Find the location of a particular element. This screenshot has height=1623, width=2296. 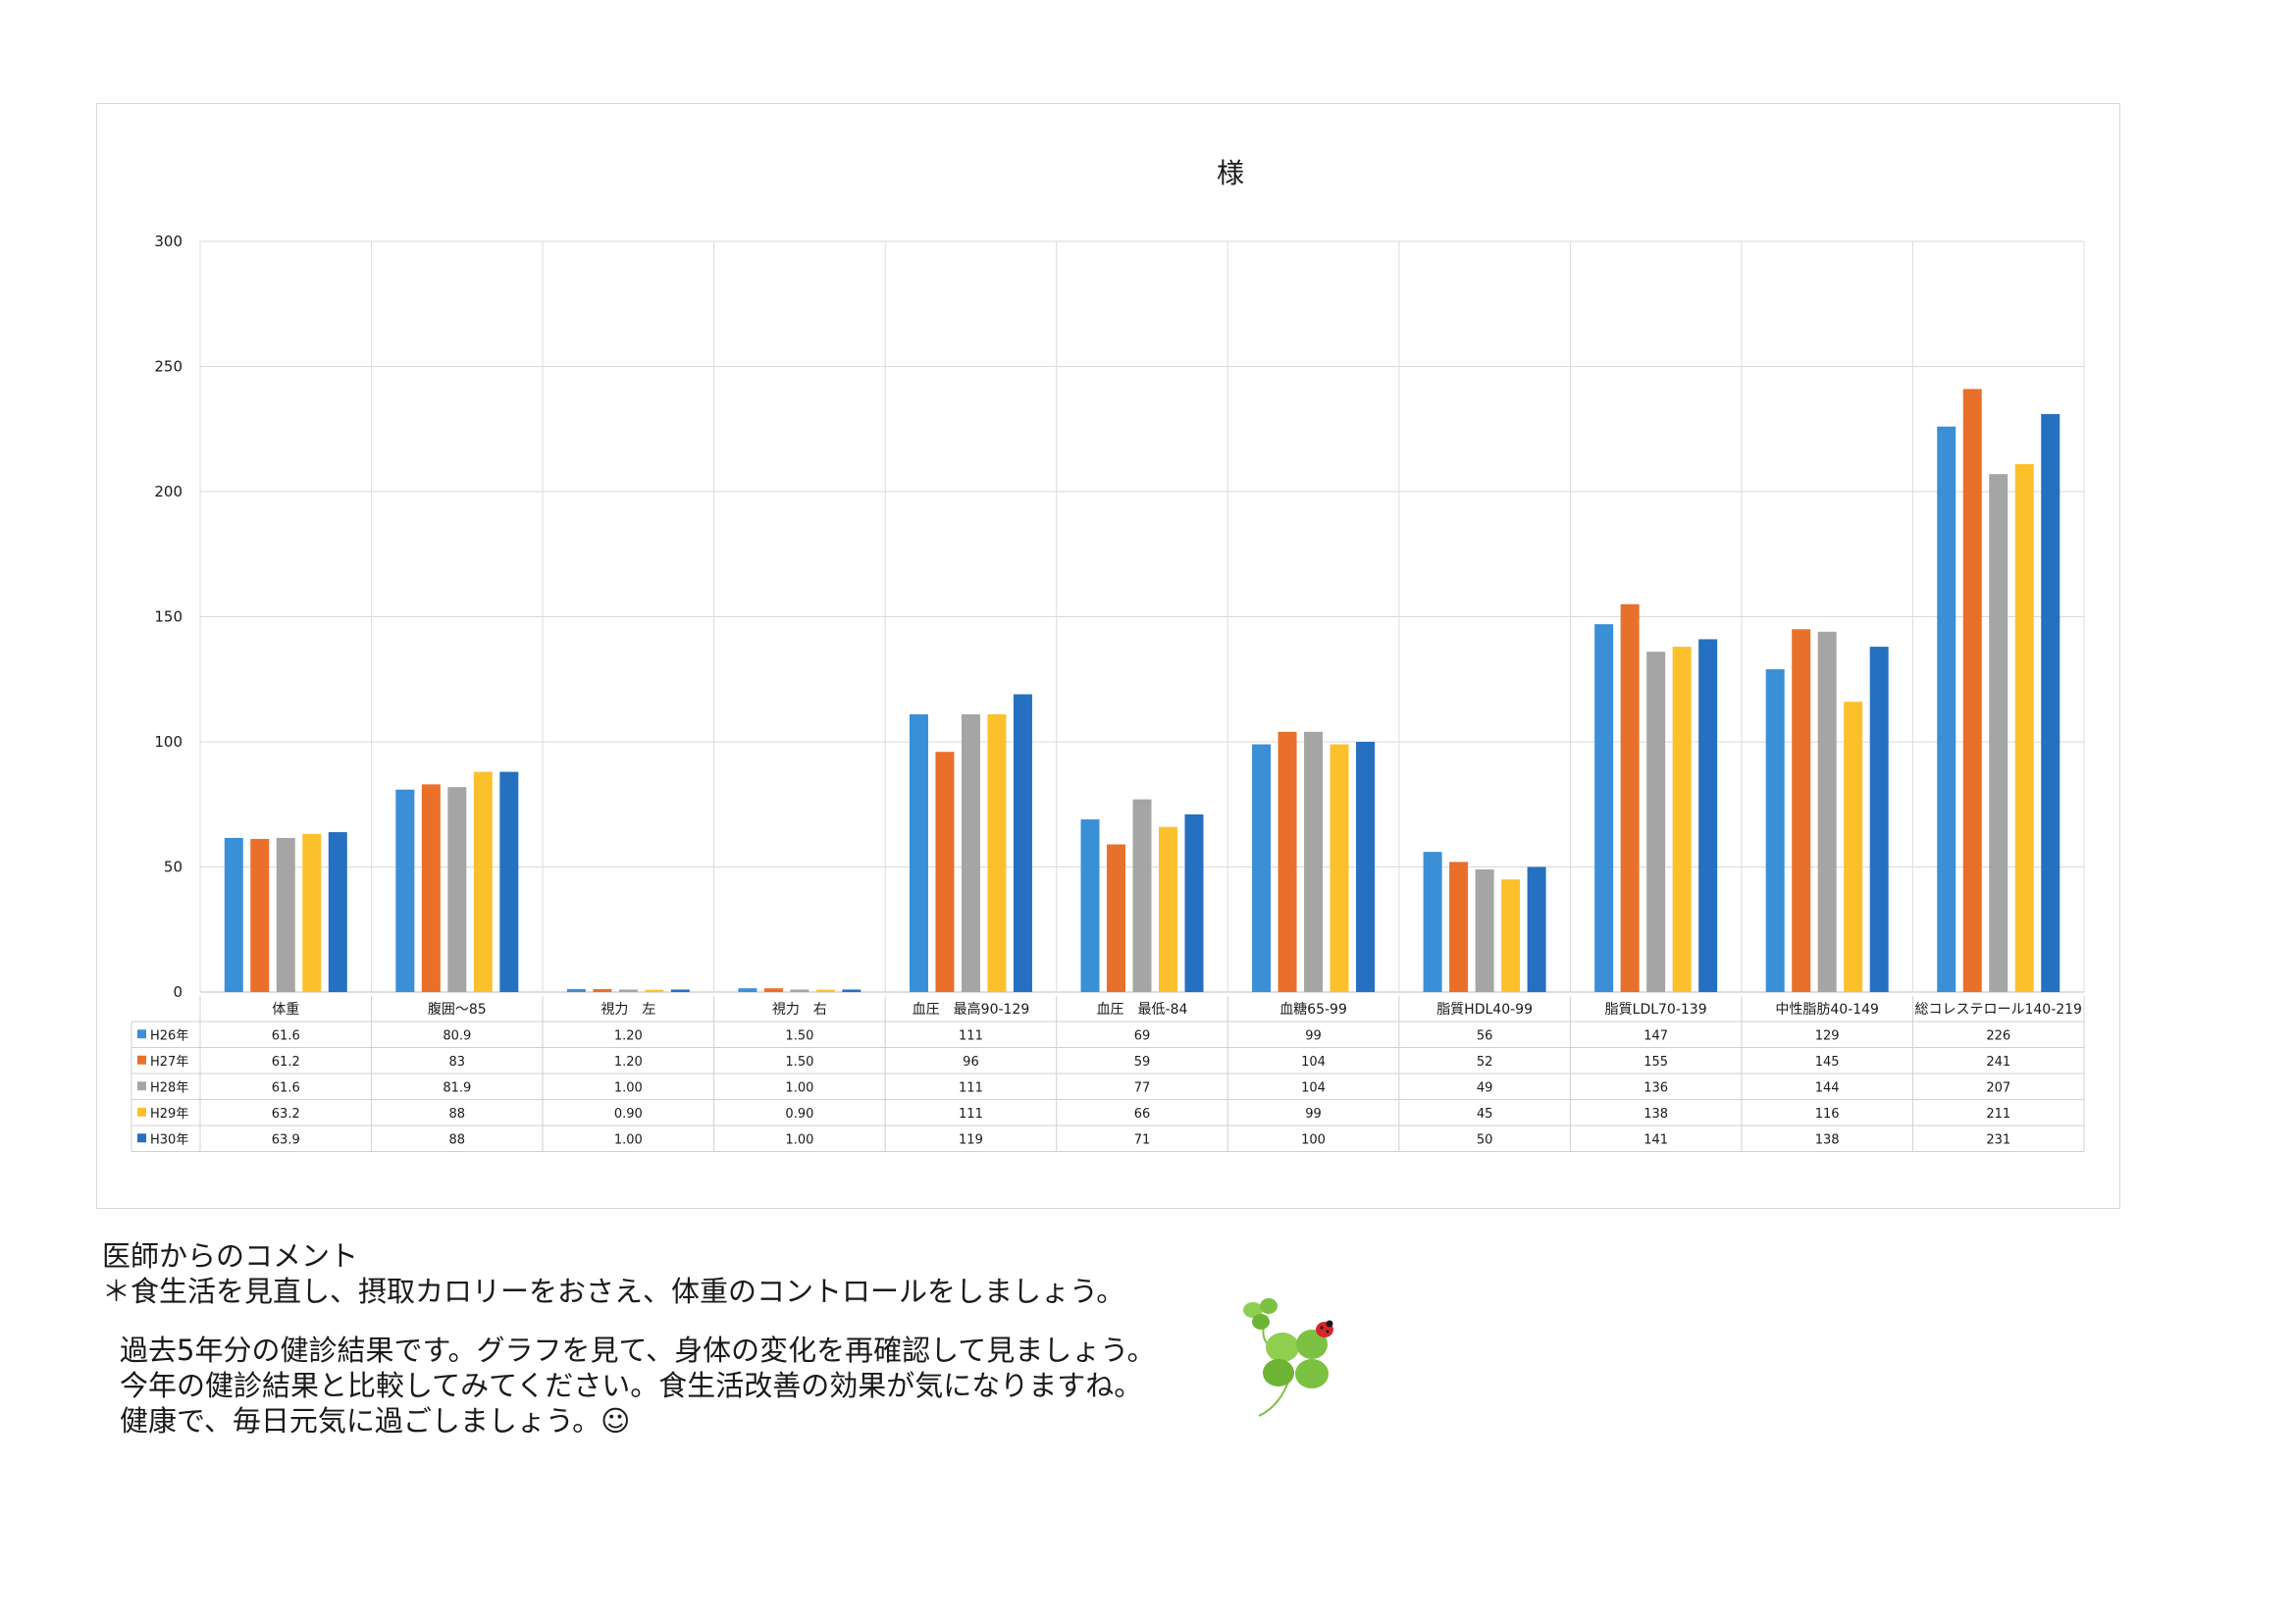

legend-label: H29年 is located at coordinates (169, 1114).